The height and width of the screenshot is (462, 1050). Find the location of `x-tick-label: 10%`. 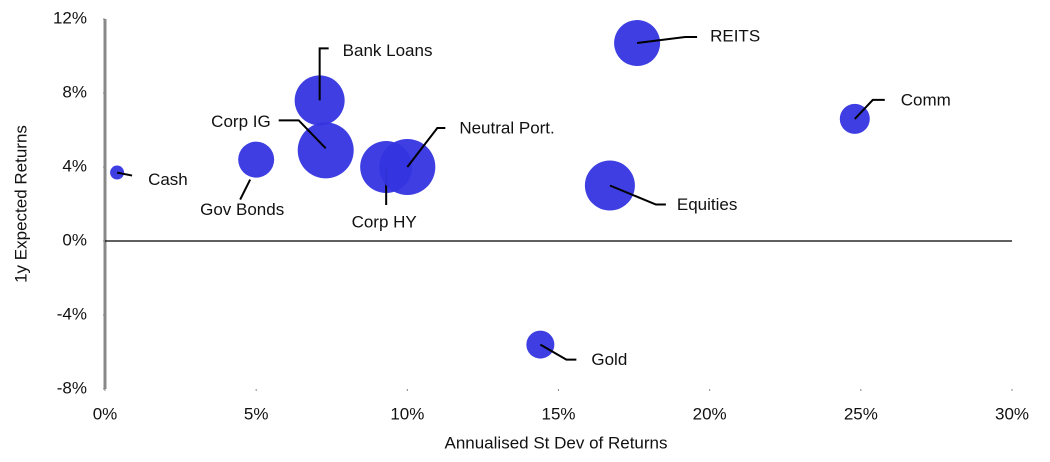

x-tick-label: 10% is located at coordinates (407, 413).